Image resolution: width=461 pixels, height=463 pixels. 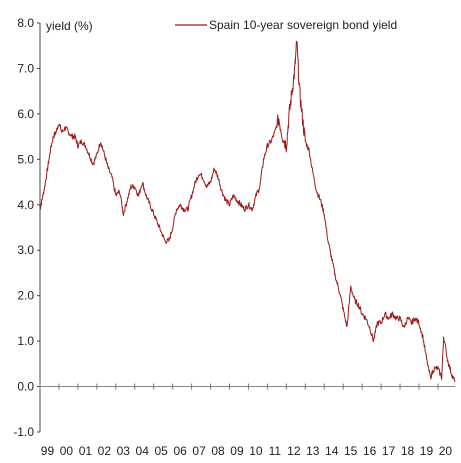 What do you see at coordinates (389, 451) in the screenshot?
I see `x-tick-label: 17` at bounding box center [389, 451].